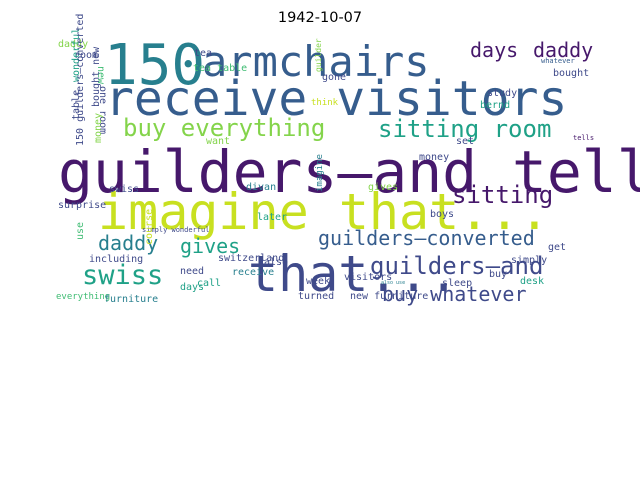 The width and height of the screenshot is (640, 480). I want to click on cloud-word: buy, so click(498, 274).